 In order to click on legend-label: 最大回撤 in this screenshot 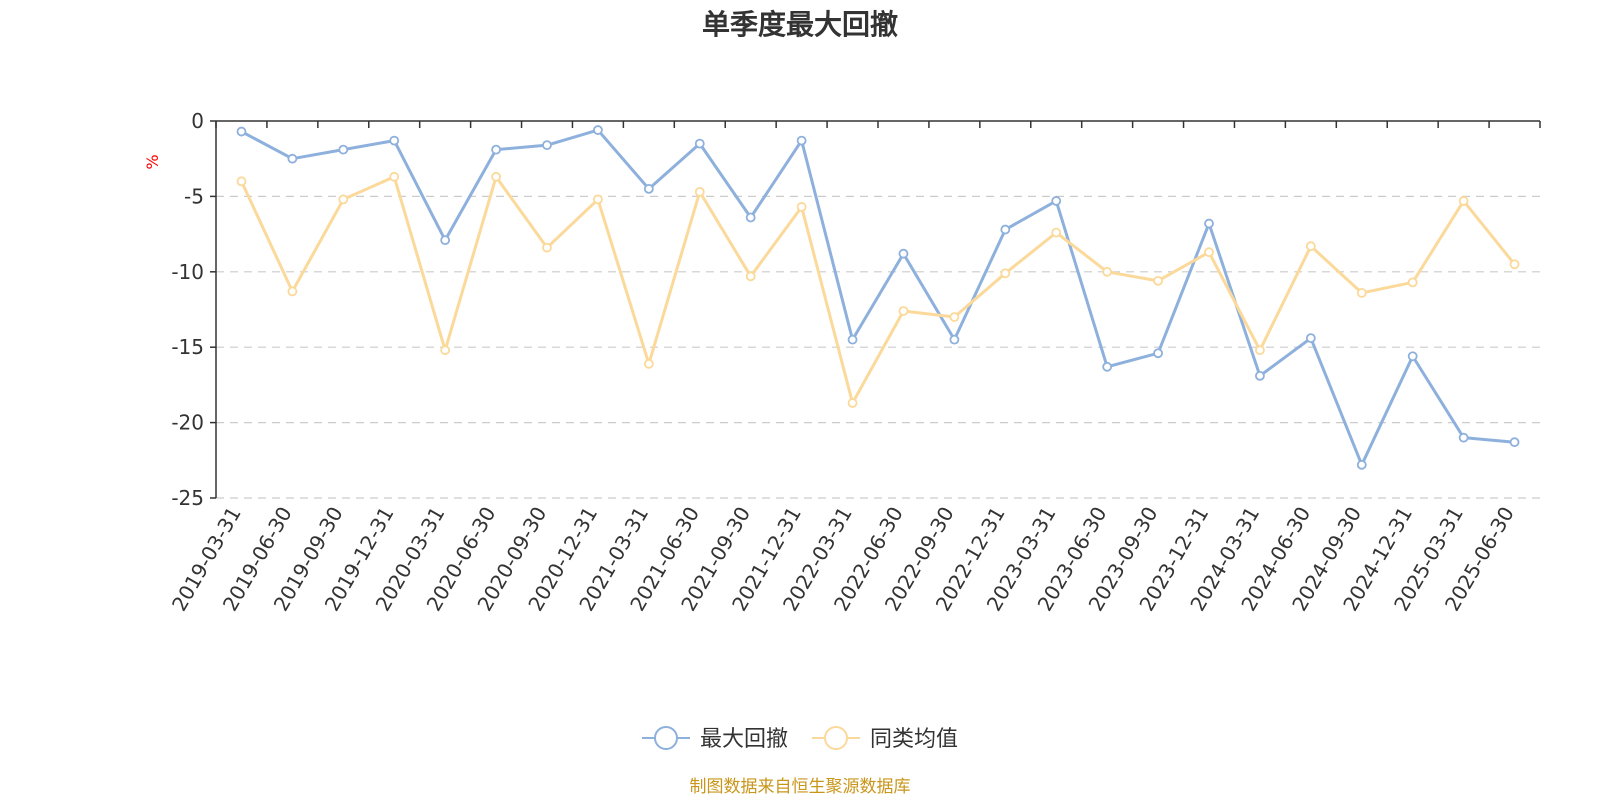, I will do `click(744, 739)`.